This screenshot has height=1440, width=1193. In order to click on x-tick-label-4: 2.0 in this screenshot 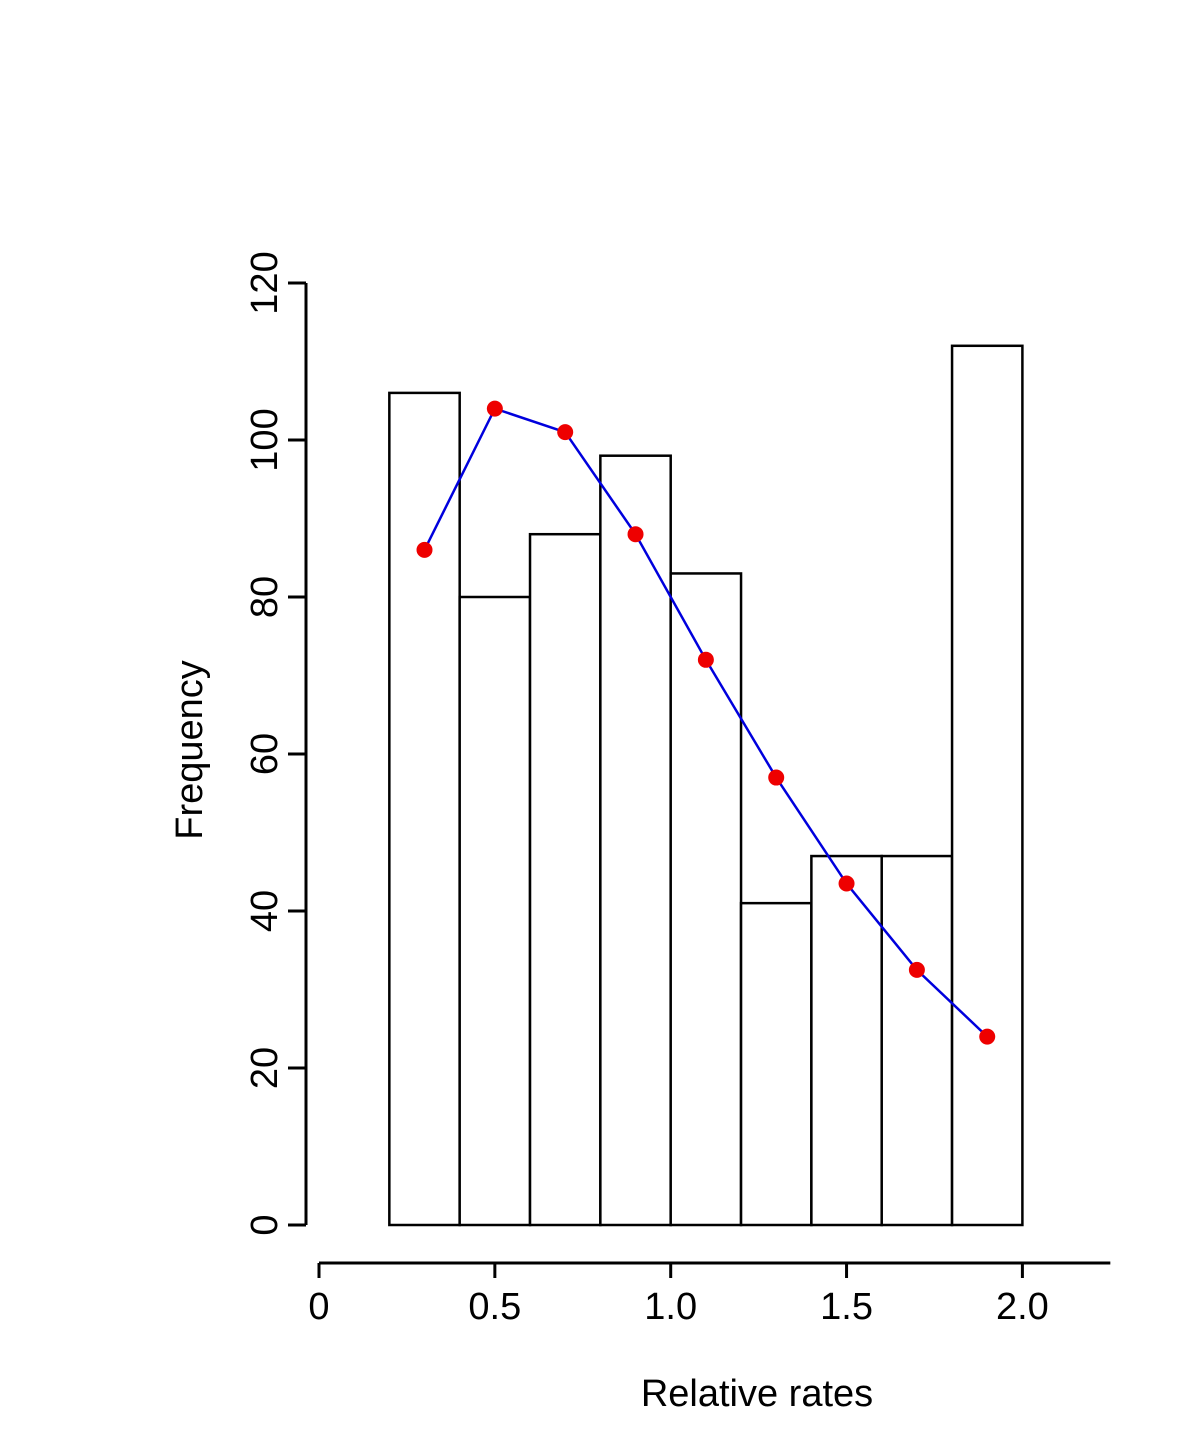, I will do `click(1022, 1307)`.